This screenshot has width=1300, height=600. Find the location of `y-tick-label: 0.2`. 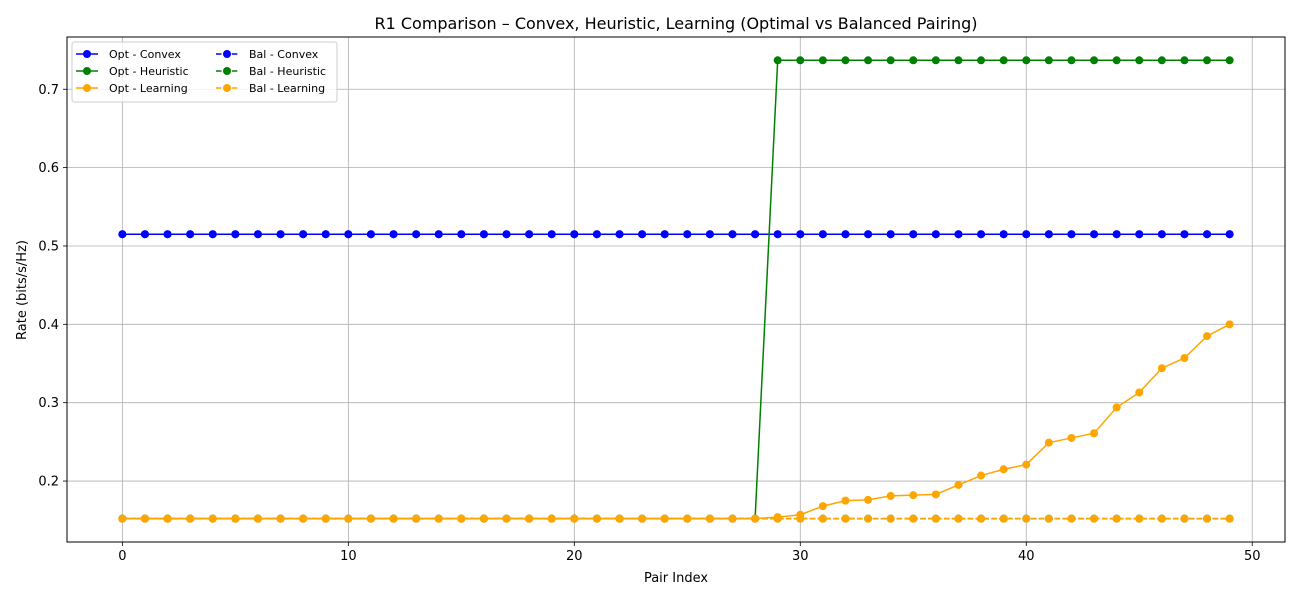

y-tick-label: 0.2 is located at coordinates (48, 482).